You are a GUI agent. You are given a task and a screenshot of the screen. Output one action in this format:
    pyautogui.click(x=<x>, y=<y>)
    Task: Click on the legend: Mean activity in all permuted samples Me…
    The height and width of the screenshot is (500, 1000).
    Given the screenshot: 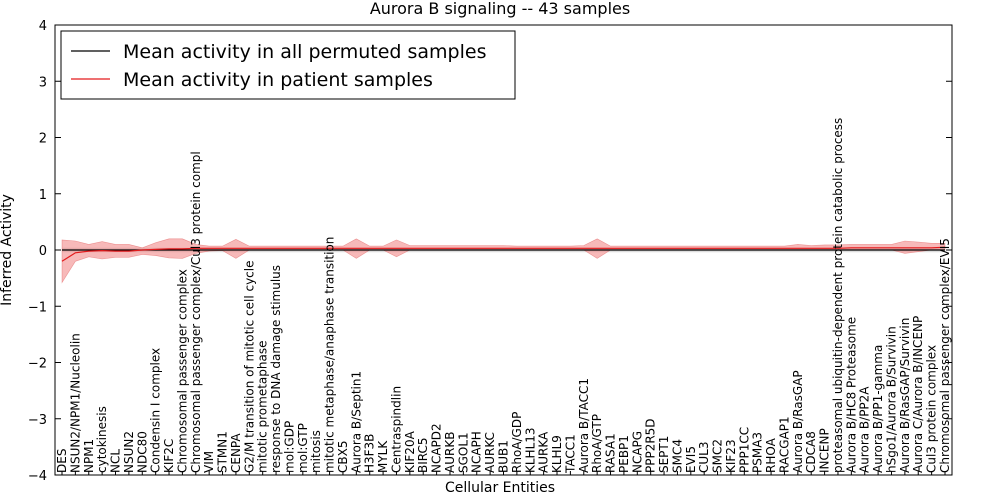 What is the action you would take?
    pyautogui.click(x=288, y=65)
    